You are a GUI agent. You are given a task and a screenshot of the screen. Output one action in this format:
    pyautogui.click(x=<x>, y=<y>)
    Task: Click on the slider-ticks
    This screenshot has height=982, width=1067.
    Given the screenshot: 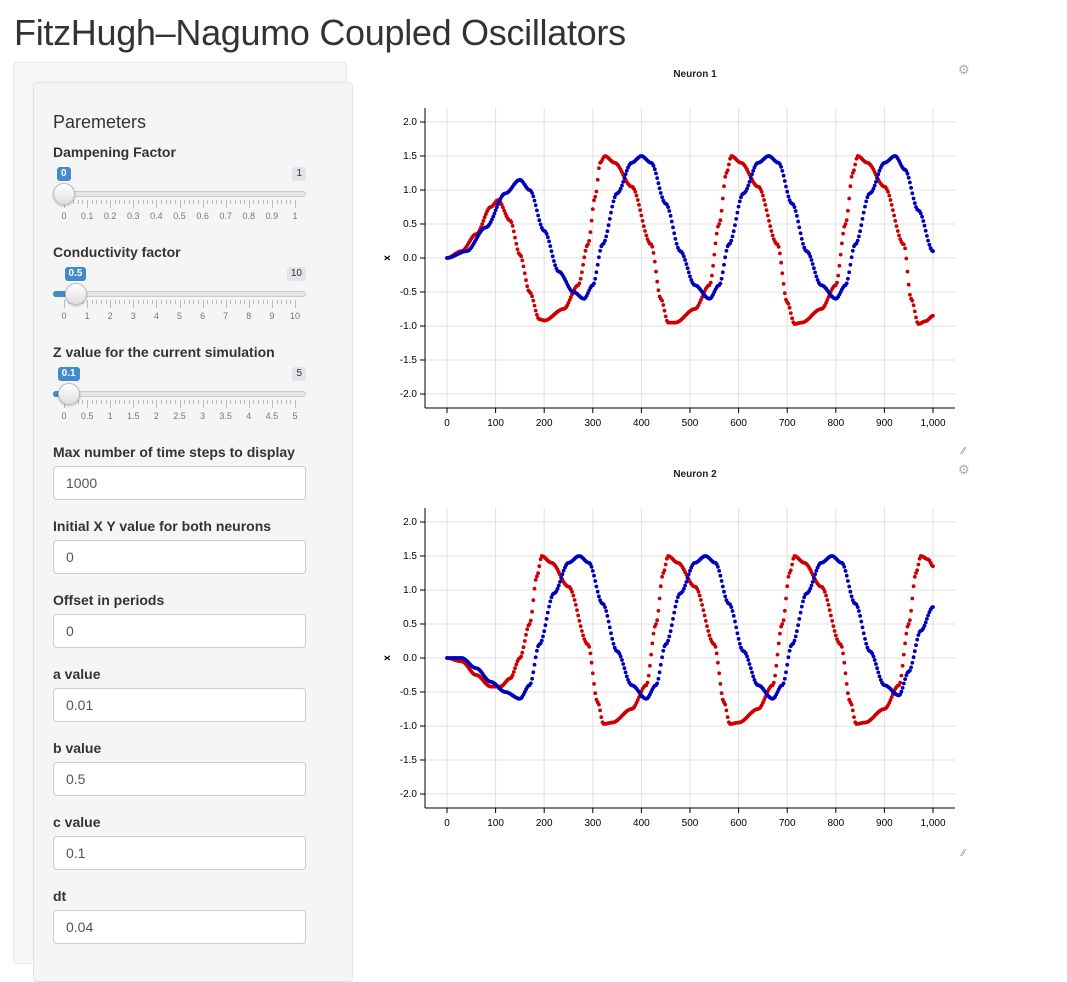 What is the action you would take?
    pyautogui.click(x=179, y=204)
    